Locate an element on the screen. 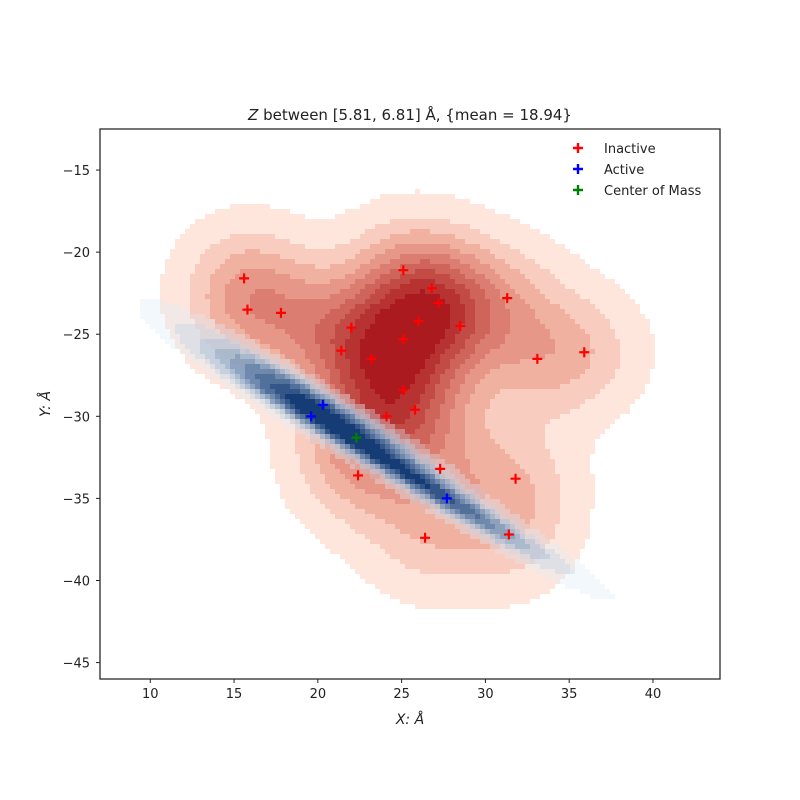 The width and height of the screenshot is (800, 800). x-axis-ticks: 10 15 20 25 30 35 40 is located at coordinates (401, 690).